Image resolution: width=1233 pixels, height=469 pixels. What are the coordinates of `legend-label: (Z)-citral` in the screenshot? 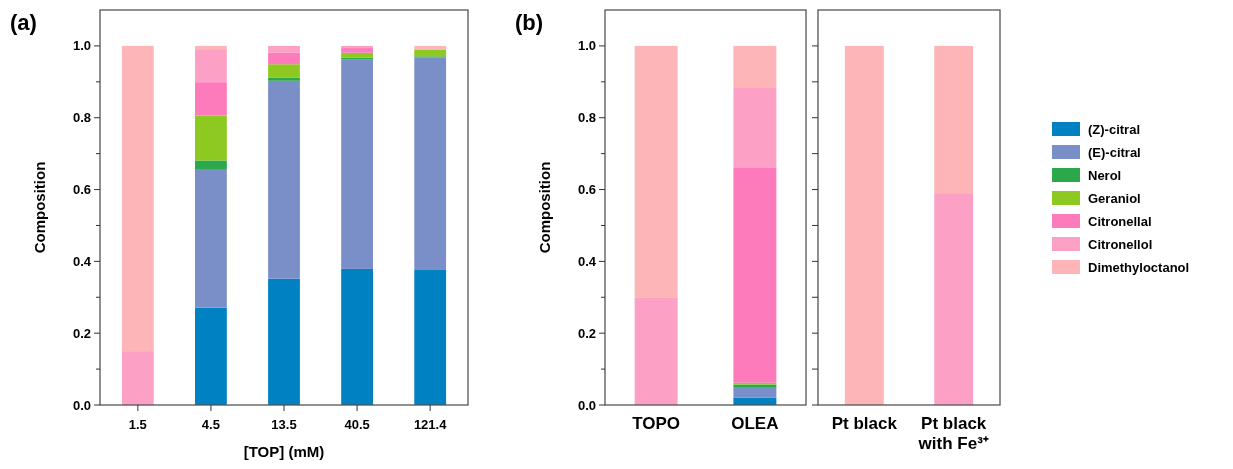 It's located at (1114, 129).